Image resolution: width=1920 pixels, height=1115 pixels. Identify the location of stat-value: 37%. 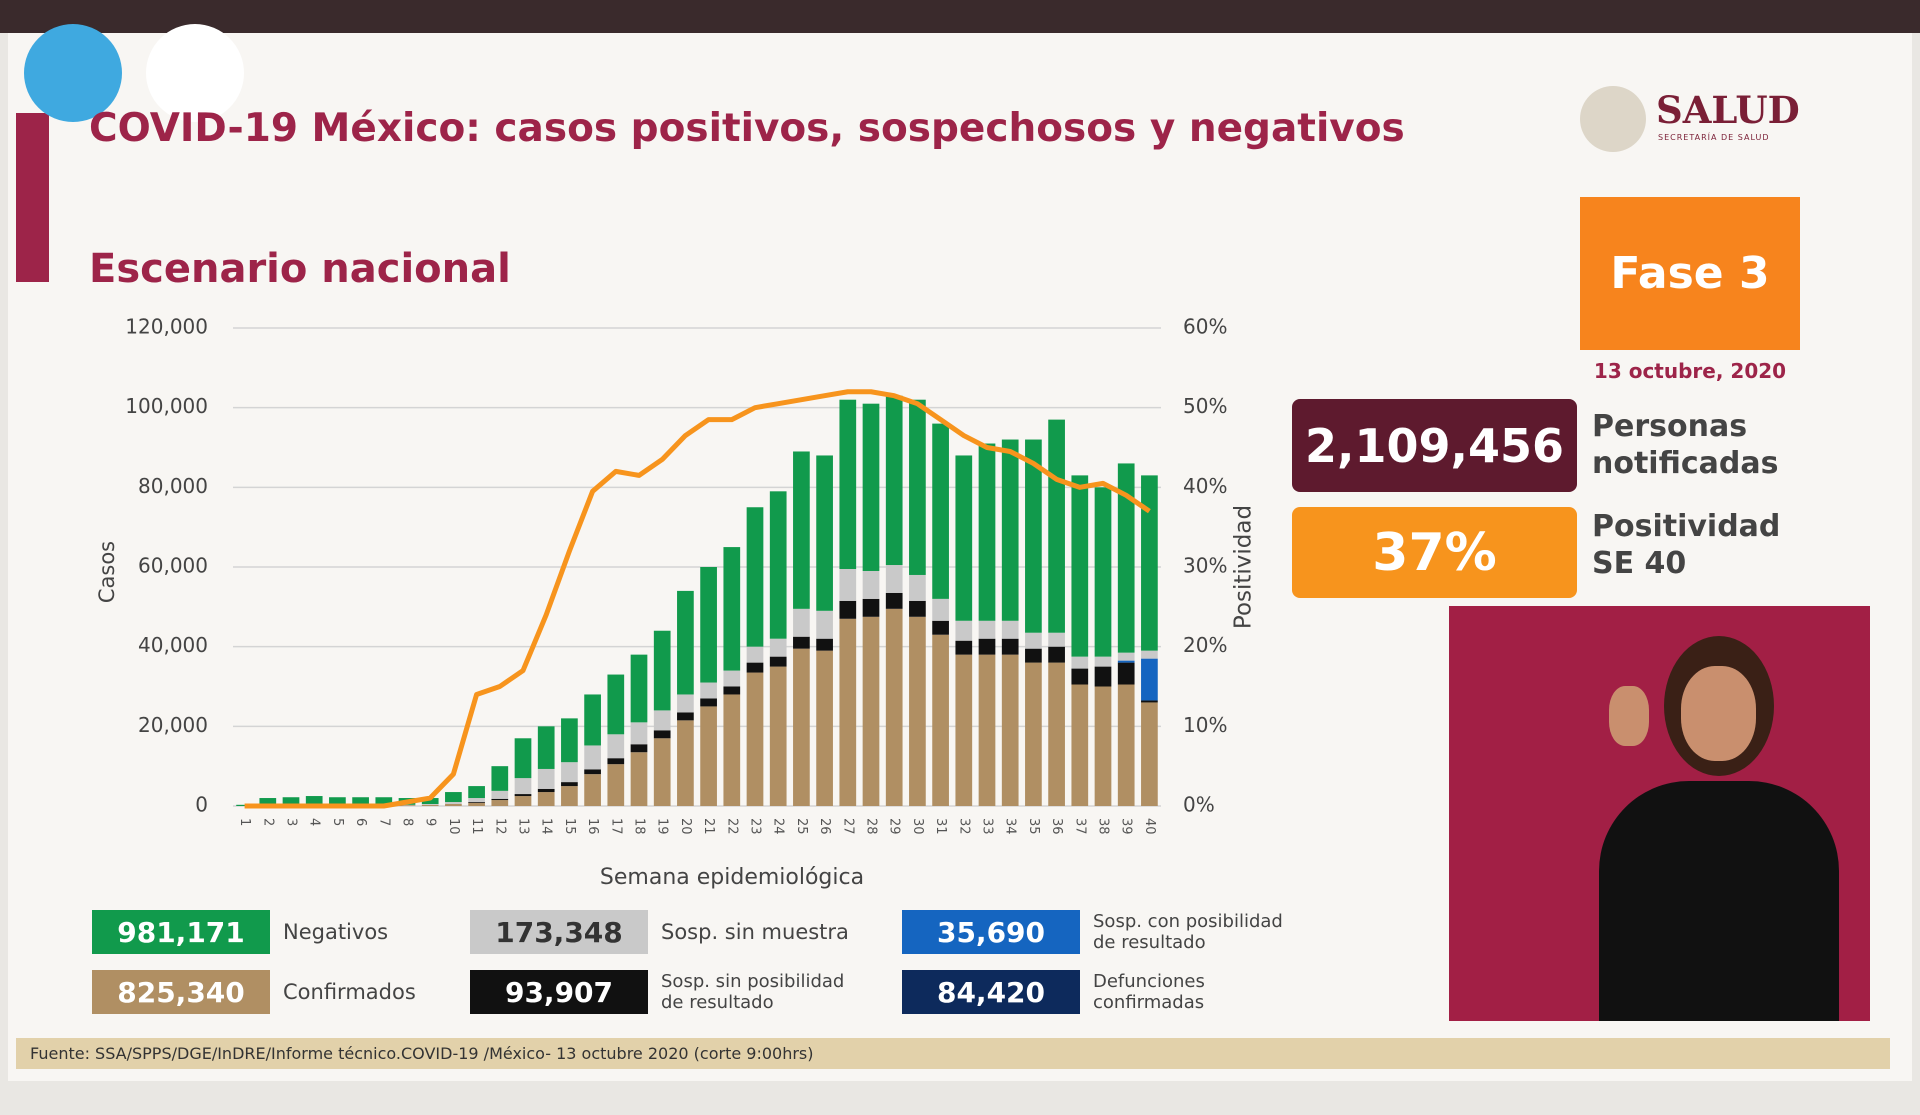
(1434, 552).